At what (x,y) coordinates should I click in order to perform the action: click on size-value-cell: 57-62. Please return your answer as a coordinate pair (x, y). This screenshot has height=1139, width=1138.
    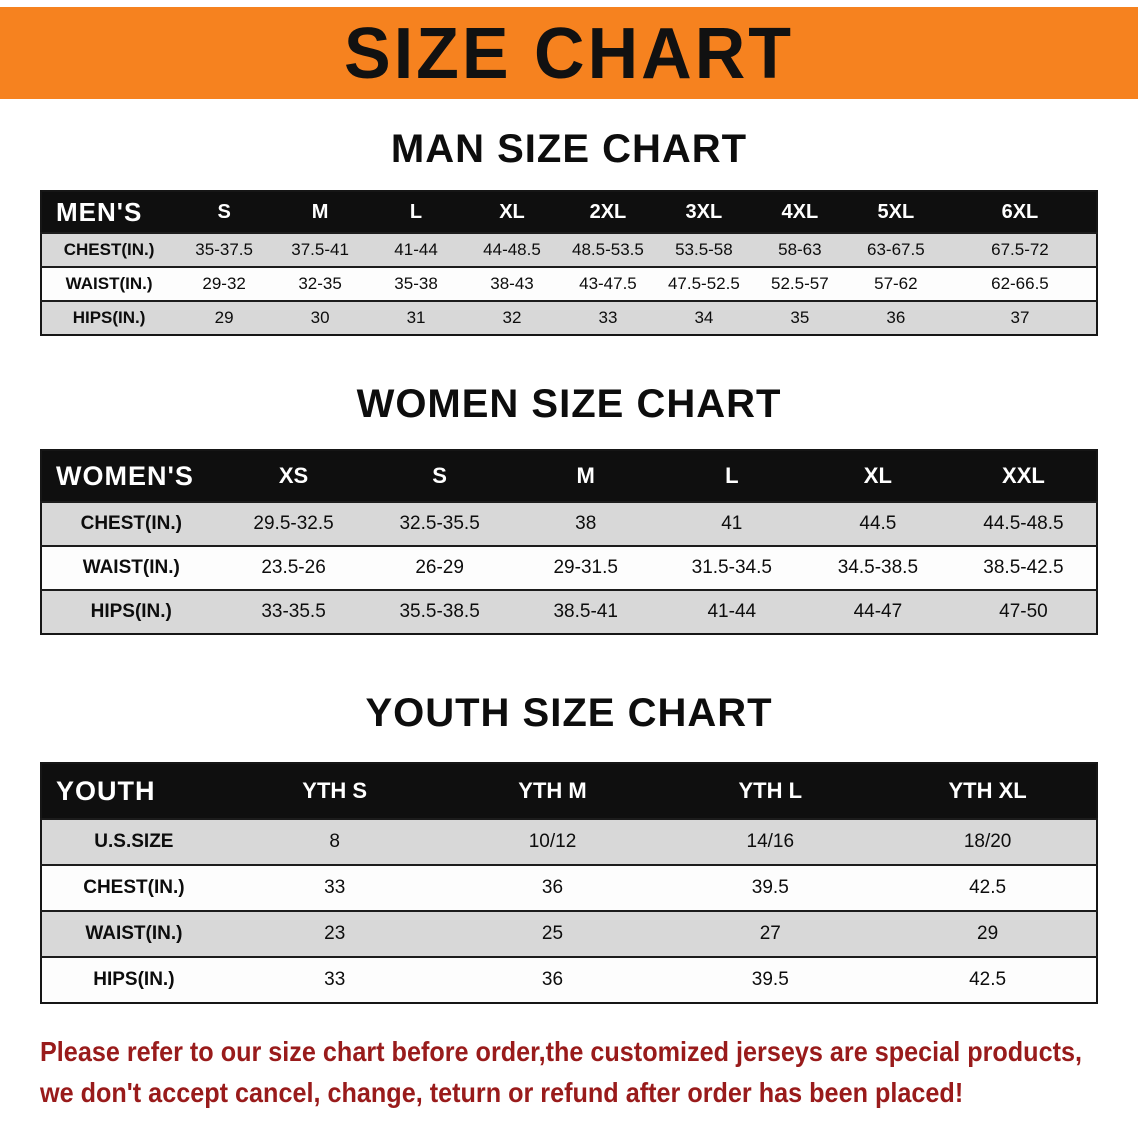
    Looking at the image, I should click on (896, 283).